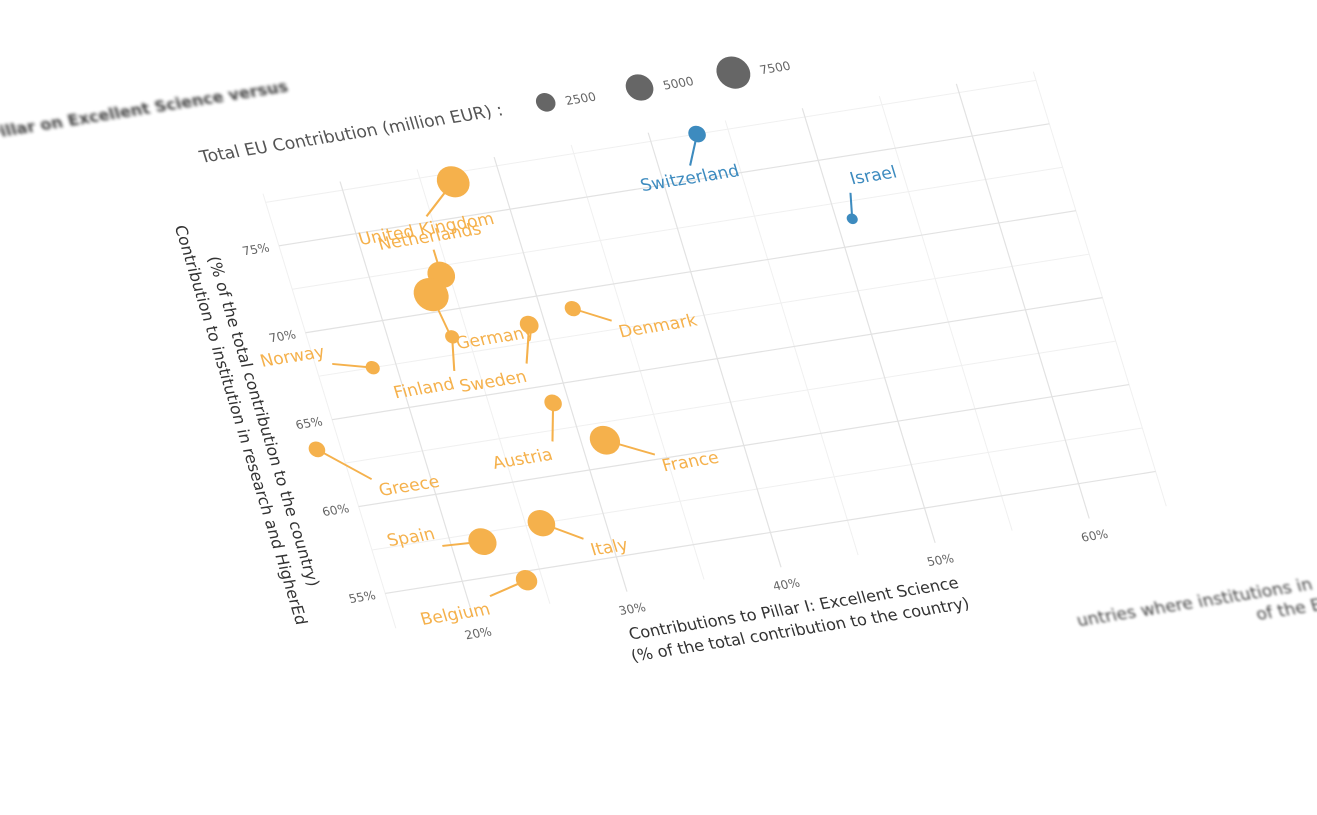 The height and width of the screenshot is (815, 1317). What do you see at coordinates (493, 382) in the screenshot?
I see `country-label: Sweden` at bounding box center [493, 382].